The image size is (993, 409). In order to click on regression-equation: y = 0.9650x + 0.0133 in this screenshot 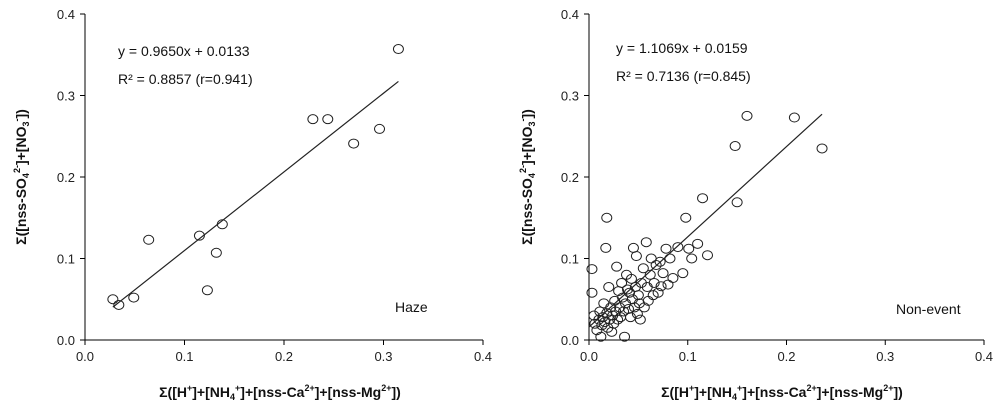, I will do `click(184, 51)`.